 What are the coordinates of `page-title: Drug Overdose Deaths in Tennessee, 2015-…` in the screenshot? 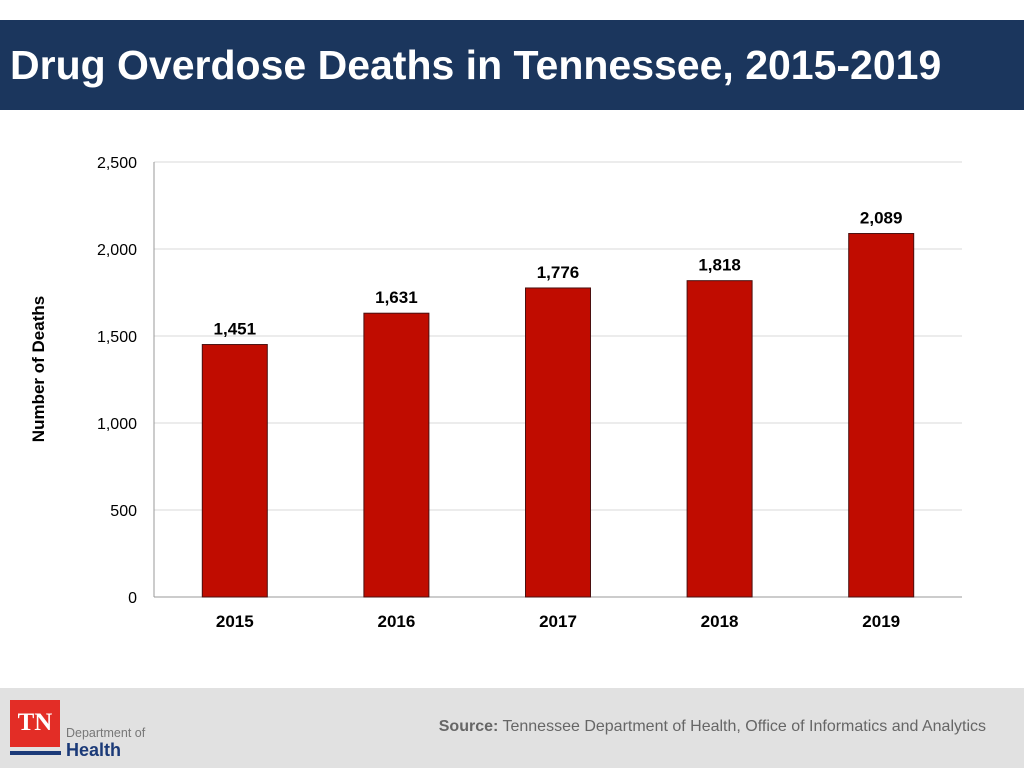 It's located at (476, 65).